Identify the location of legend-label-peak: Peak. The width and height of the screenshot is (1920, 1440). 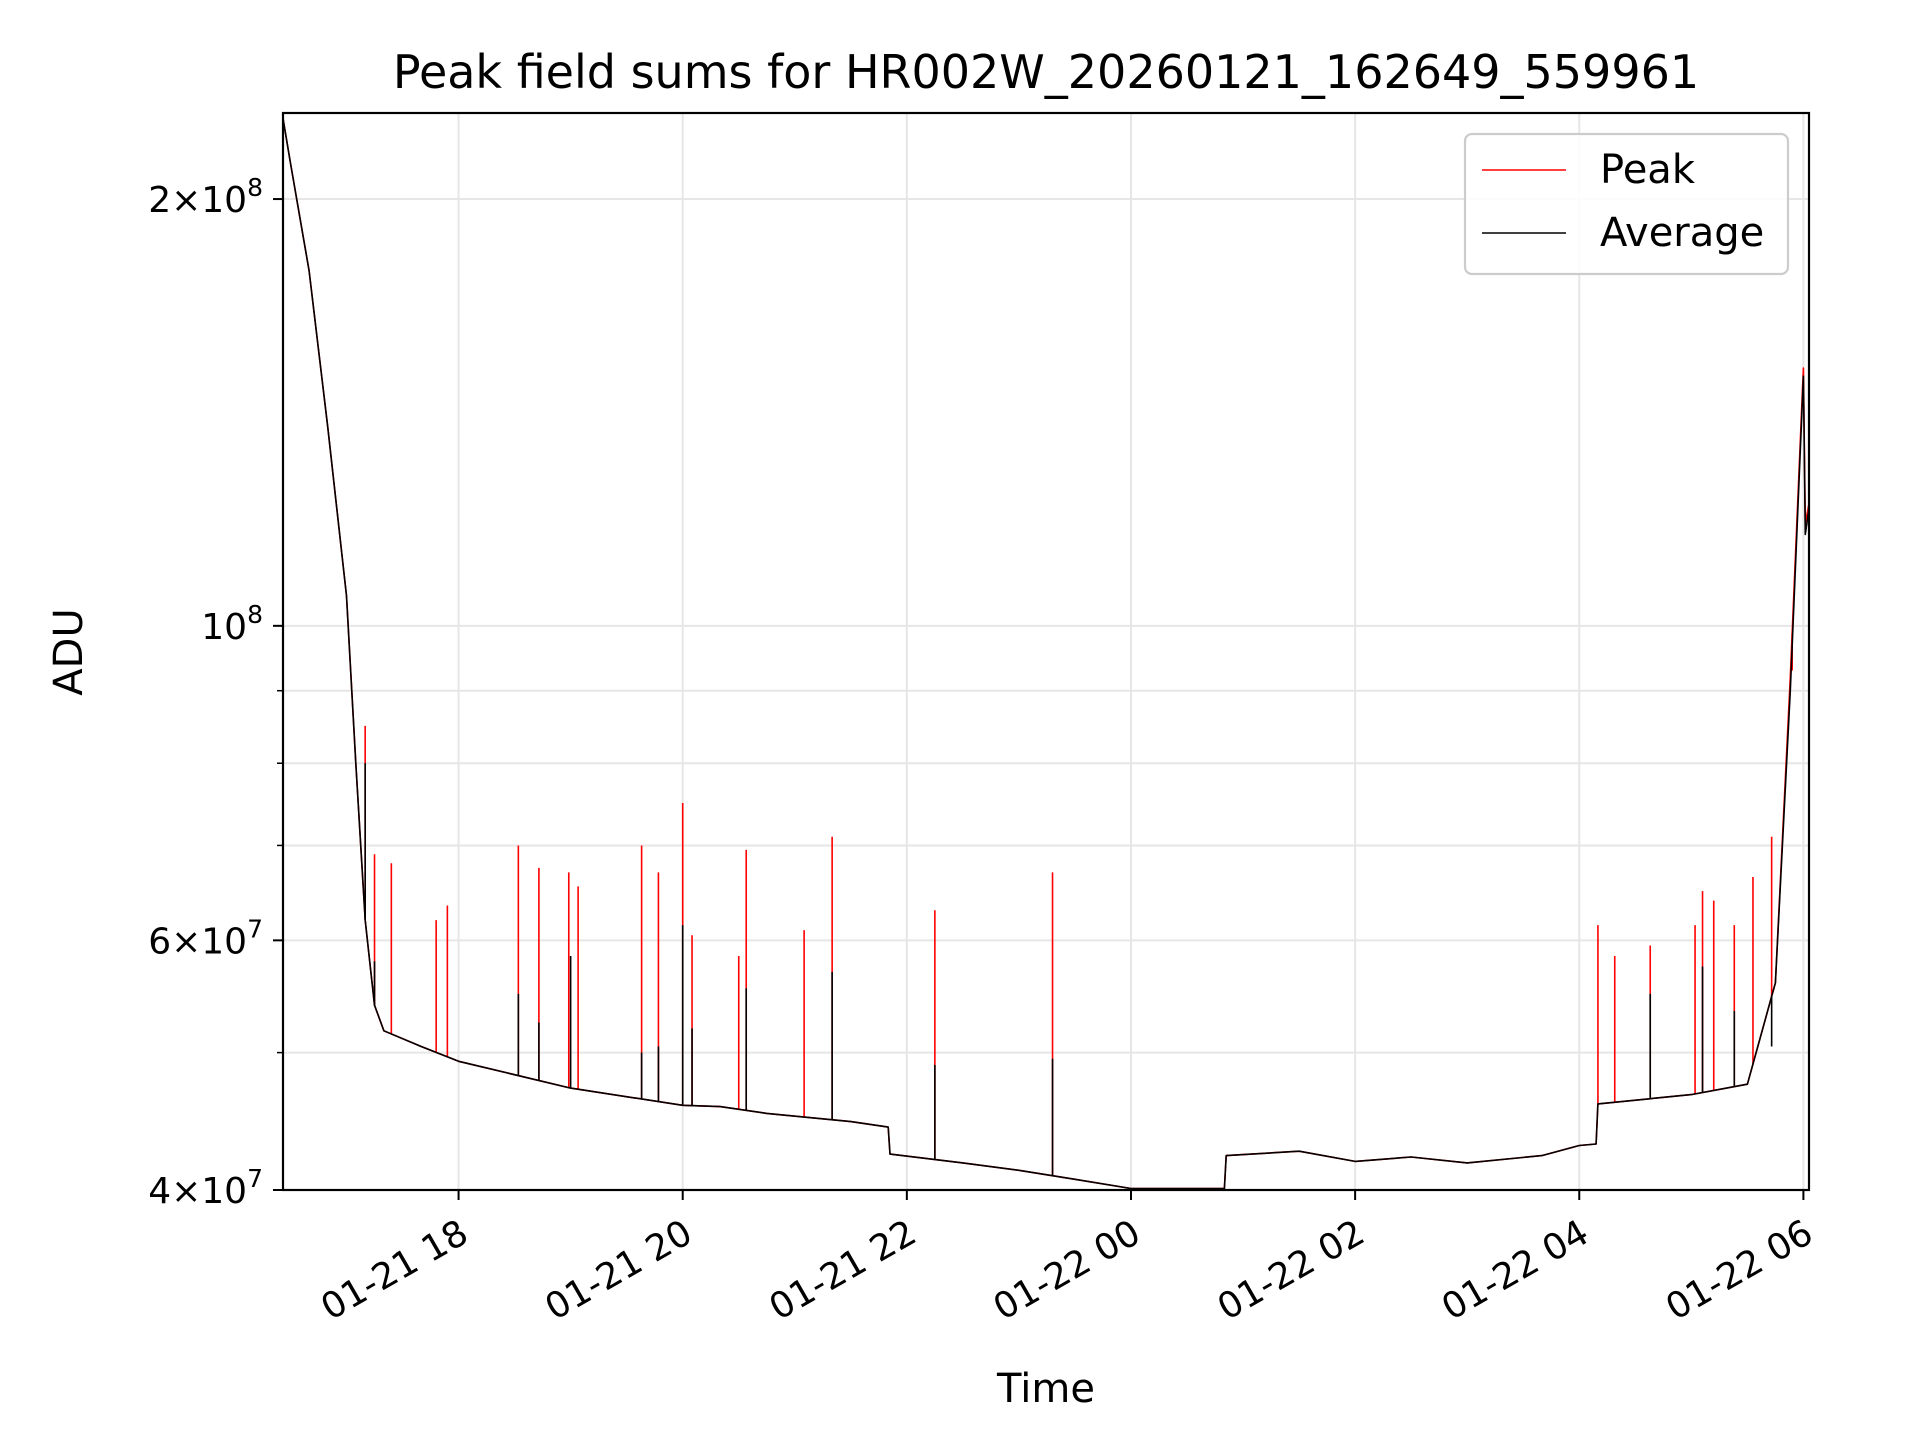
(1648, 170).